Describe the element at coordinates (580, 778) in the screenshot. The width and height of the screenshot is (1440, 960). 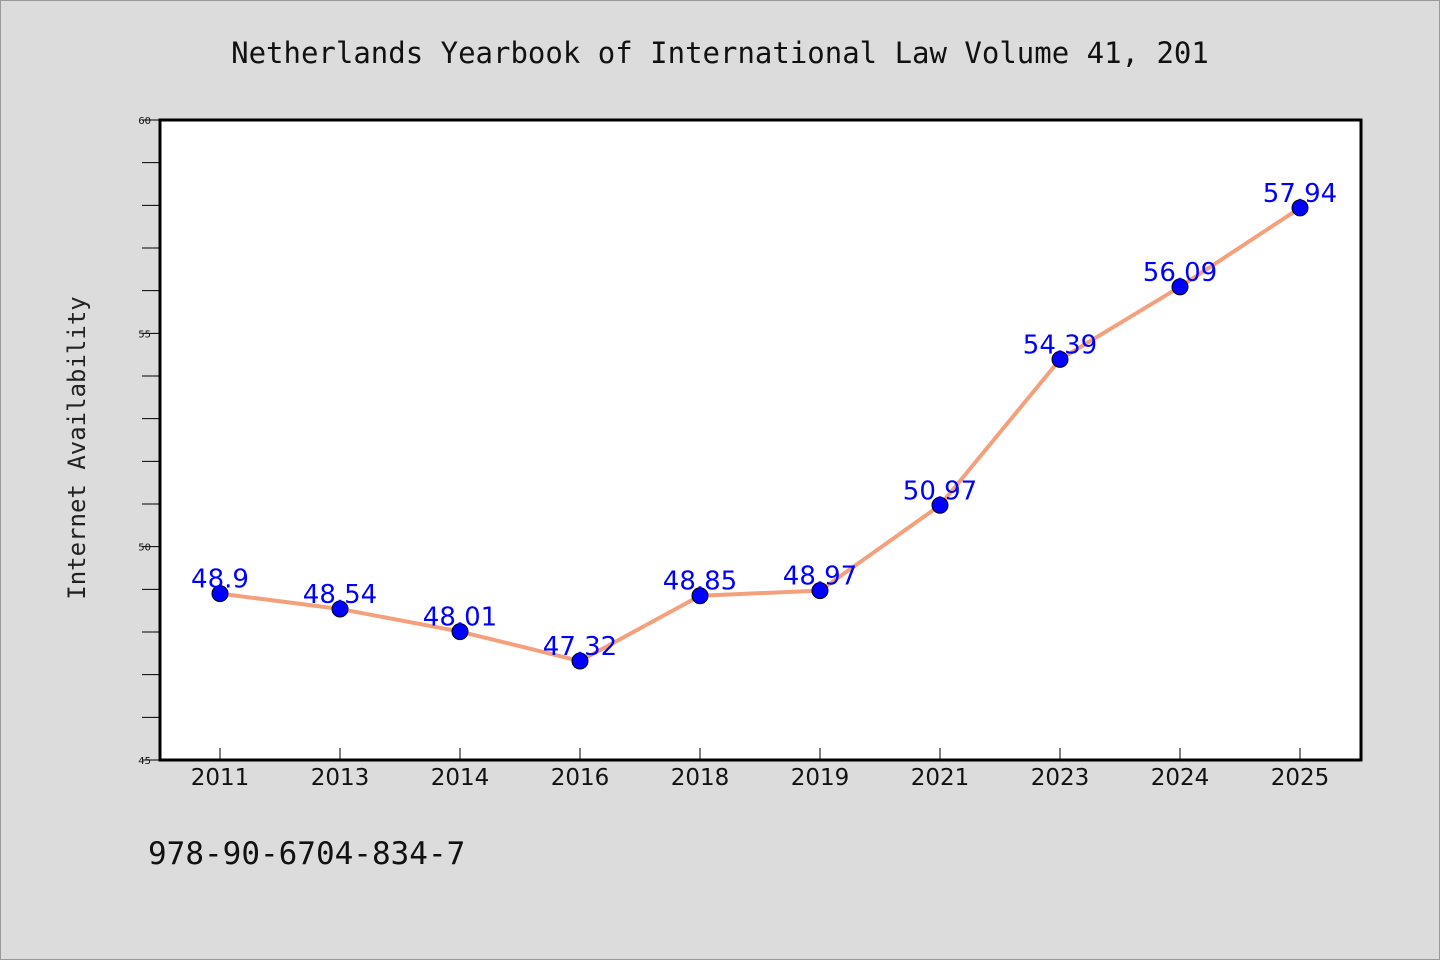
I see `x-tick-label: 2016` at that location.